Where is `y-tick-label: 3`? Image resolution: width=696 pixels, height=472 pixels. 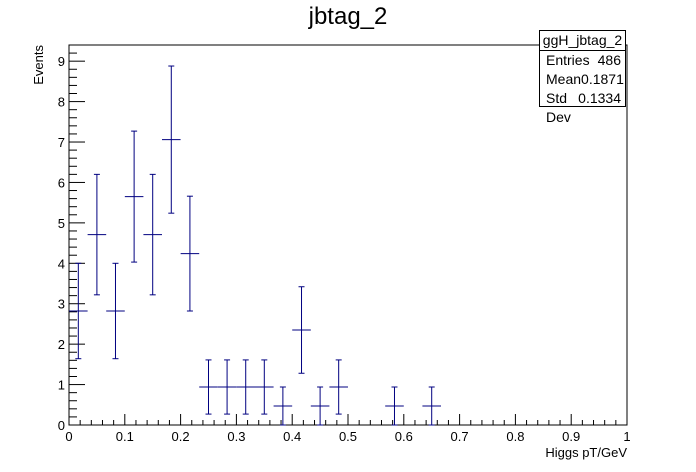 y-tick-label: 3 is located at coordinates (61, 304).